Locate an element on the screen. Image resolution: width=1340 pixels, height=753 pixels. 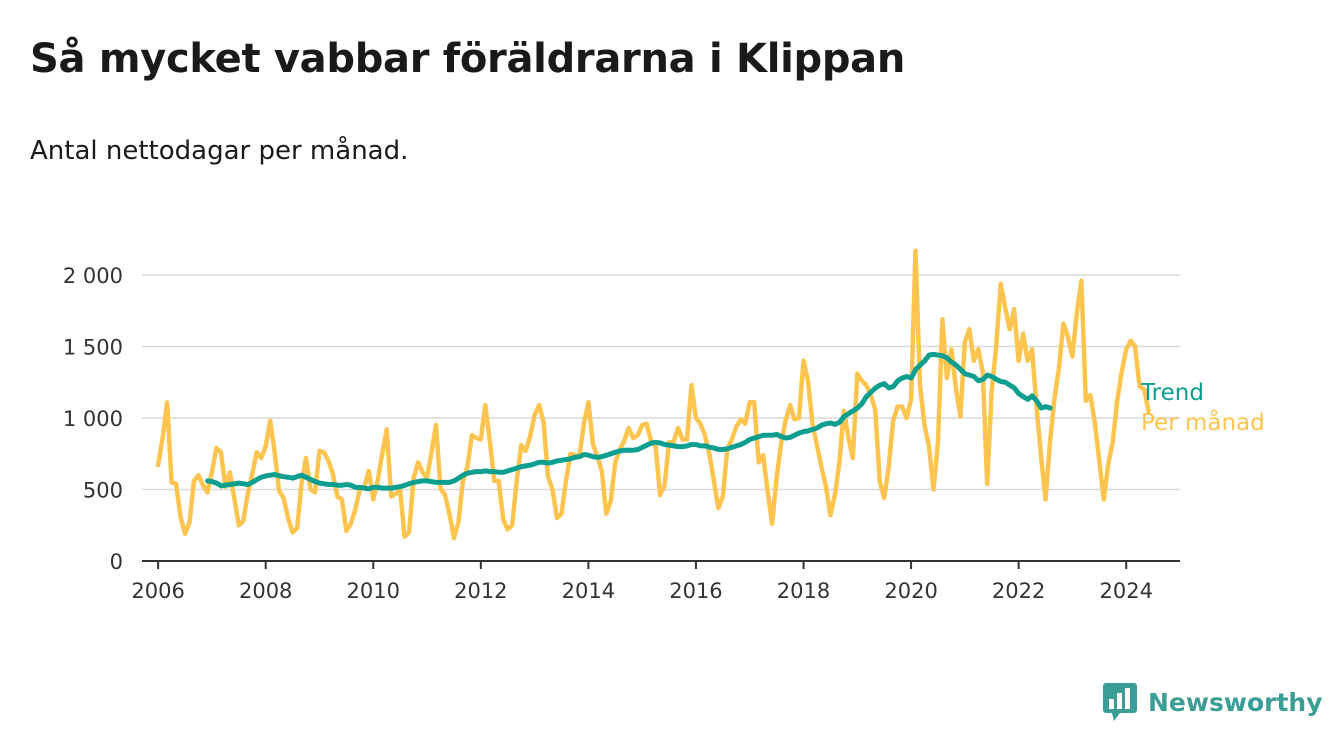
x-tick-label: 2012 is located at coordinates (480, 591).